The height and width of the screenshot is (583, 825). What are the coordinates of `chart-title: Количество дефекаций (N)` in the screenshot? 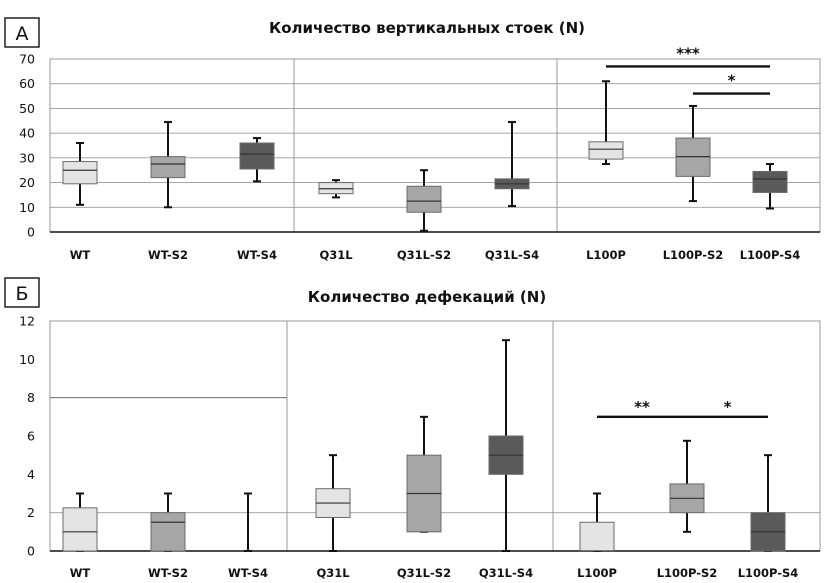 It's located at (427, 297).